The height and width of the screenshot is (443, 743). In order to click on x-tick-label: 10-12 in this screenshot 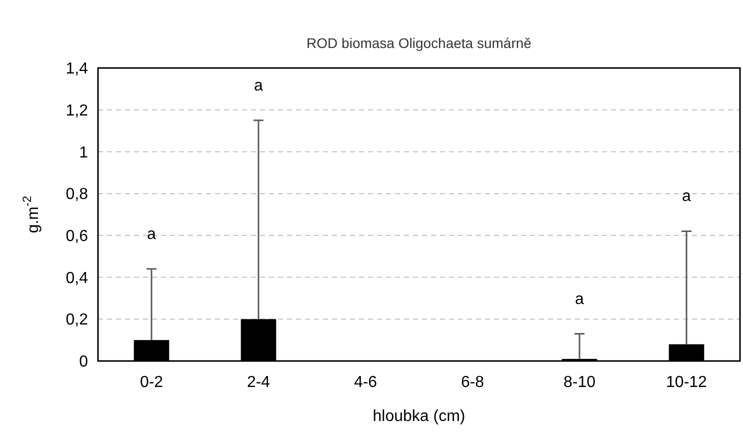, I will do `click(687, 382)`.